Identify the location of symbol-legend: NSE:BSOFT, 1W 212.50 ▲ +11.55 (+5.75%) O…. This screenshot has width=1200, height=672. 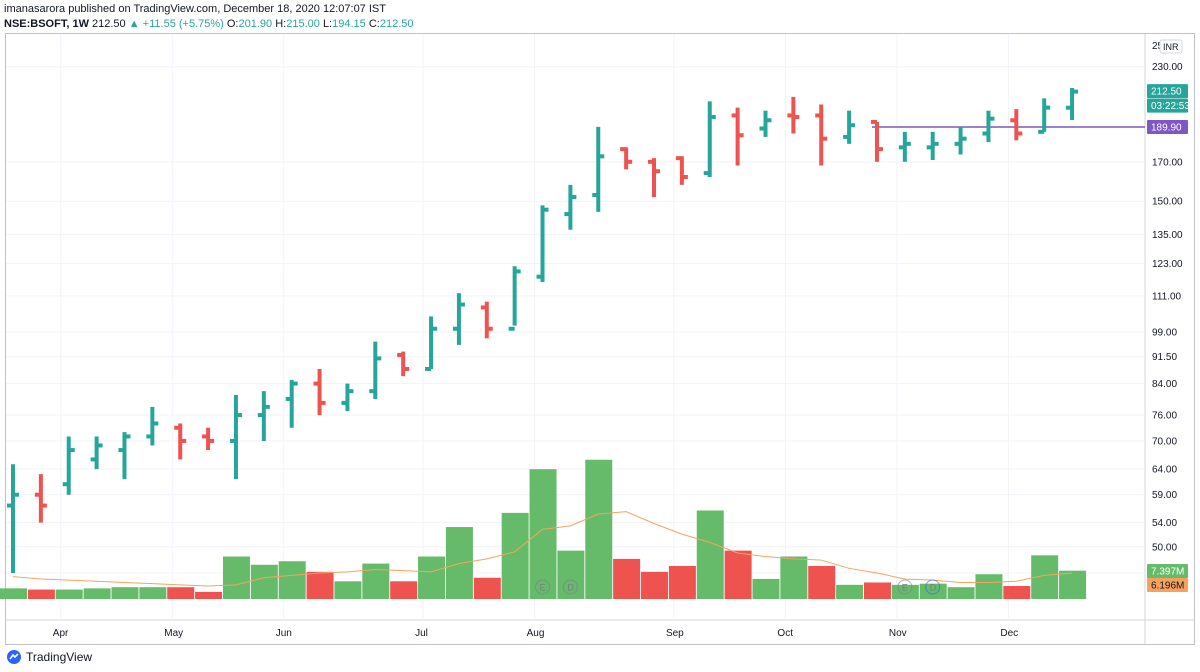
(209, 24).